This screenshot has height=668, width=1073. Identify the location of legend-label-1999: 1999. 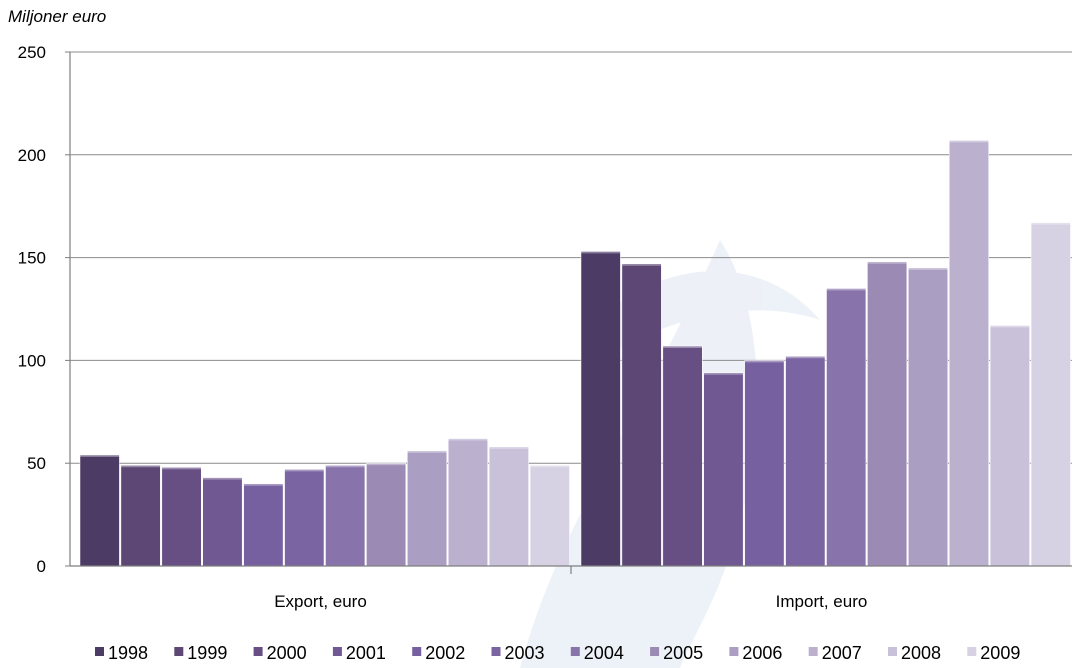
(207, 653).